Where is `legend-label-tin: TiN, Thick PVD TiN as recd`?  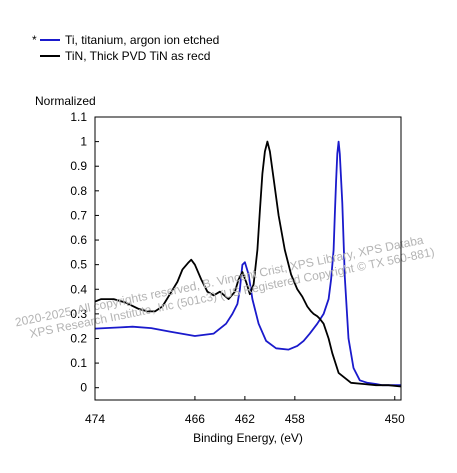 legend-label-tin: TiN, Thick PVD TiN as recd is located at coordinates (137, 56).